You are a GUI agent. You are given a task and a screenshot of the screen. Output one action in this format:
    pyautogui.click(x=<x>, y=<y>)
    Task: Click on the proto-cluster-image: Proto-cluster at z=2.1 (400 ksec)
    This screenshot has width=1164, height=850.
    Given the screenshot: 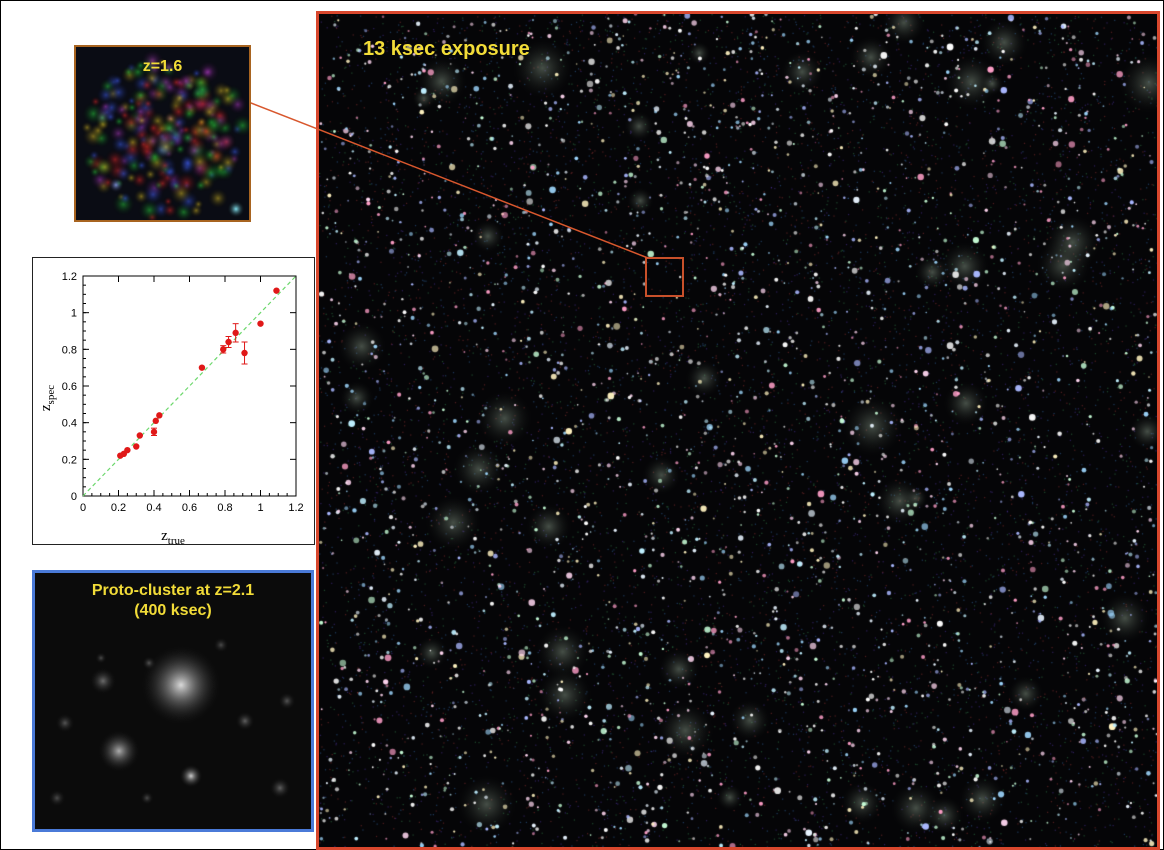 What is the action you would take?
    pyautogui.click(x=173, y=701)
    